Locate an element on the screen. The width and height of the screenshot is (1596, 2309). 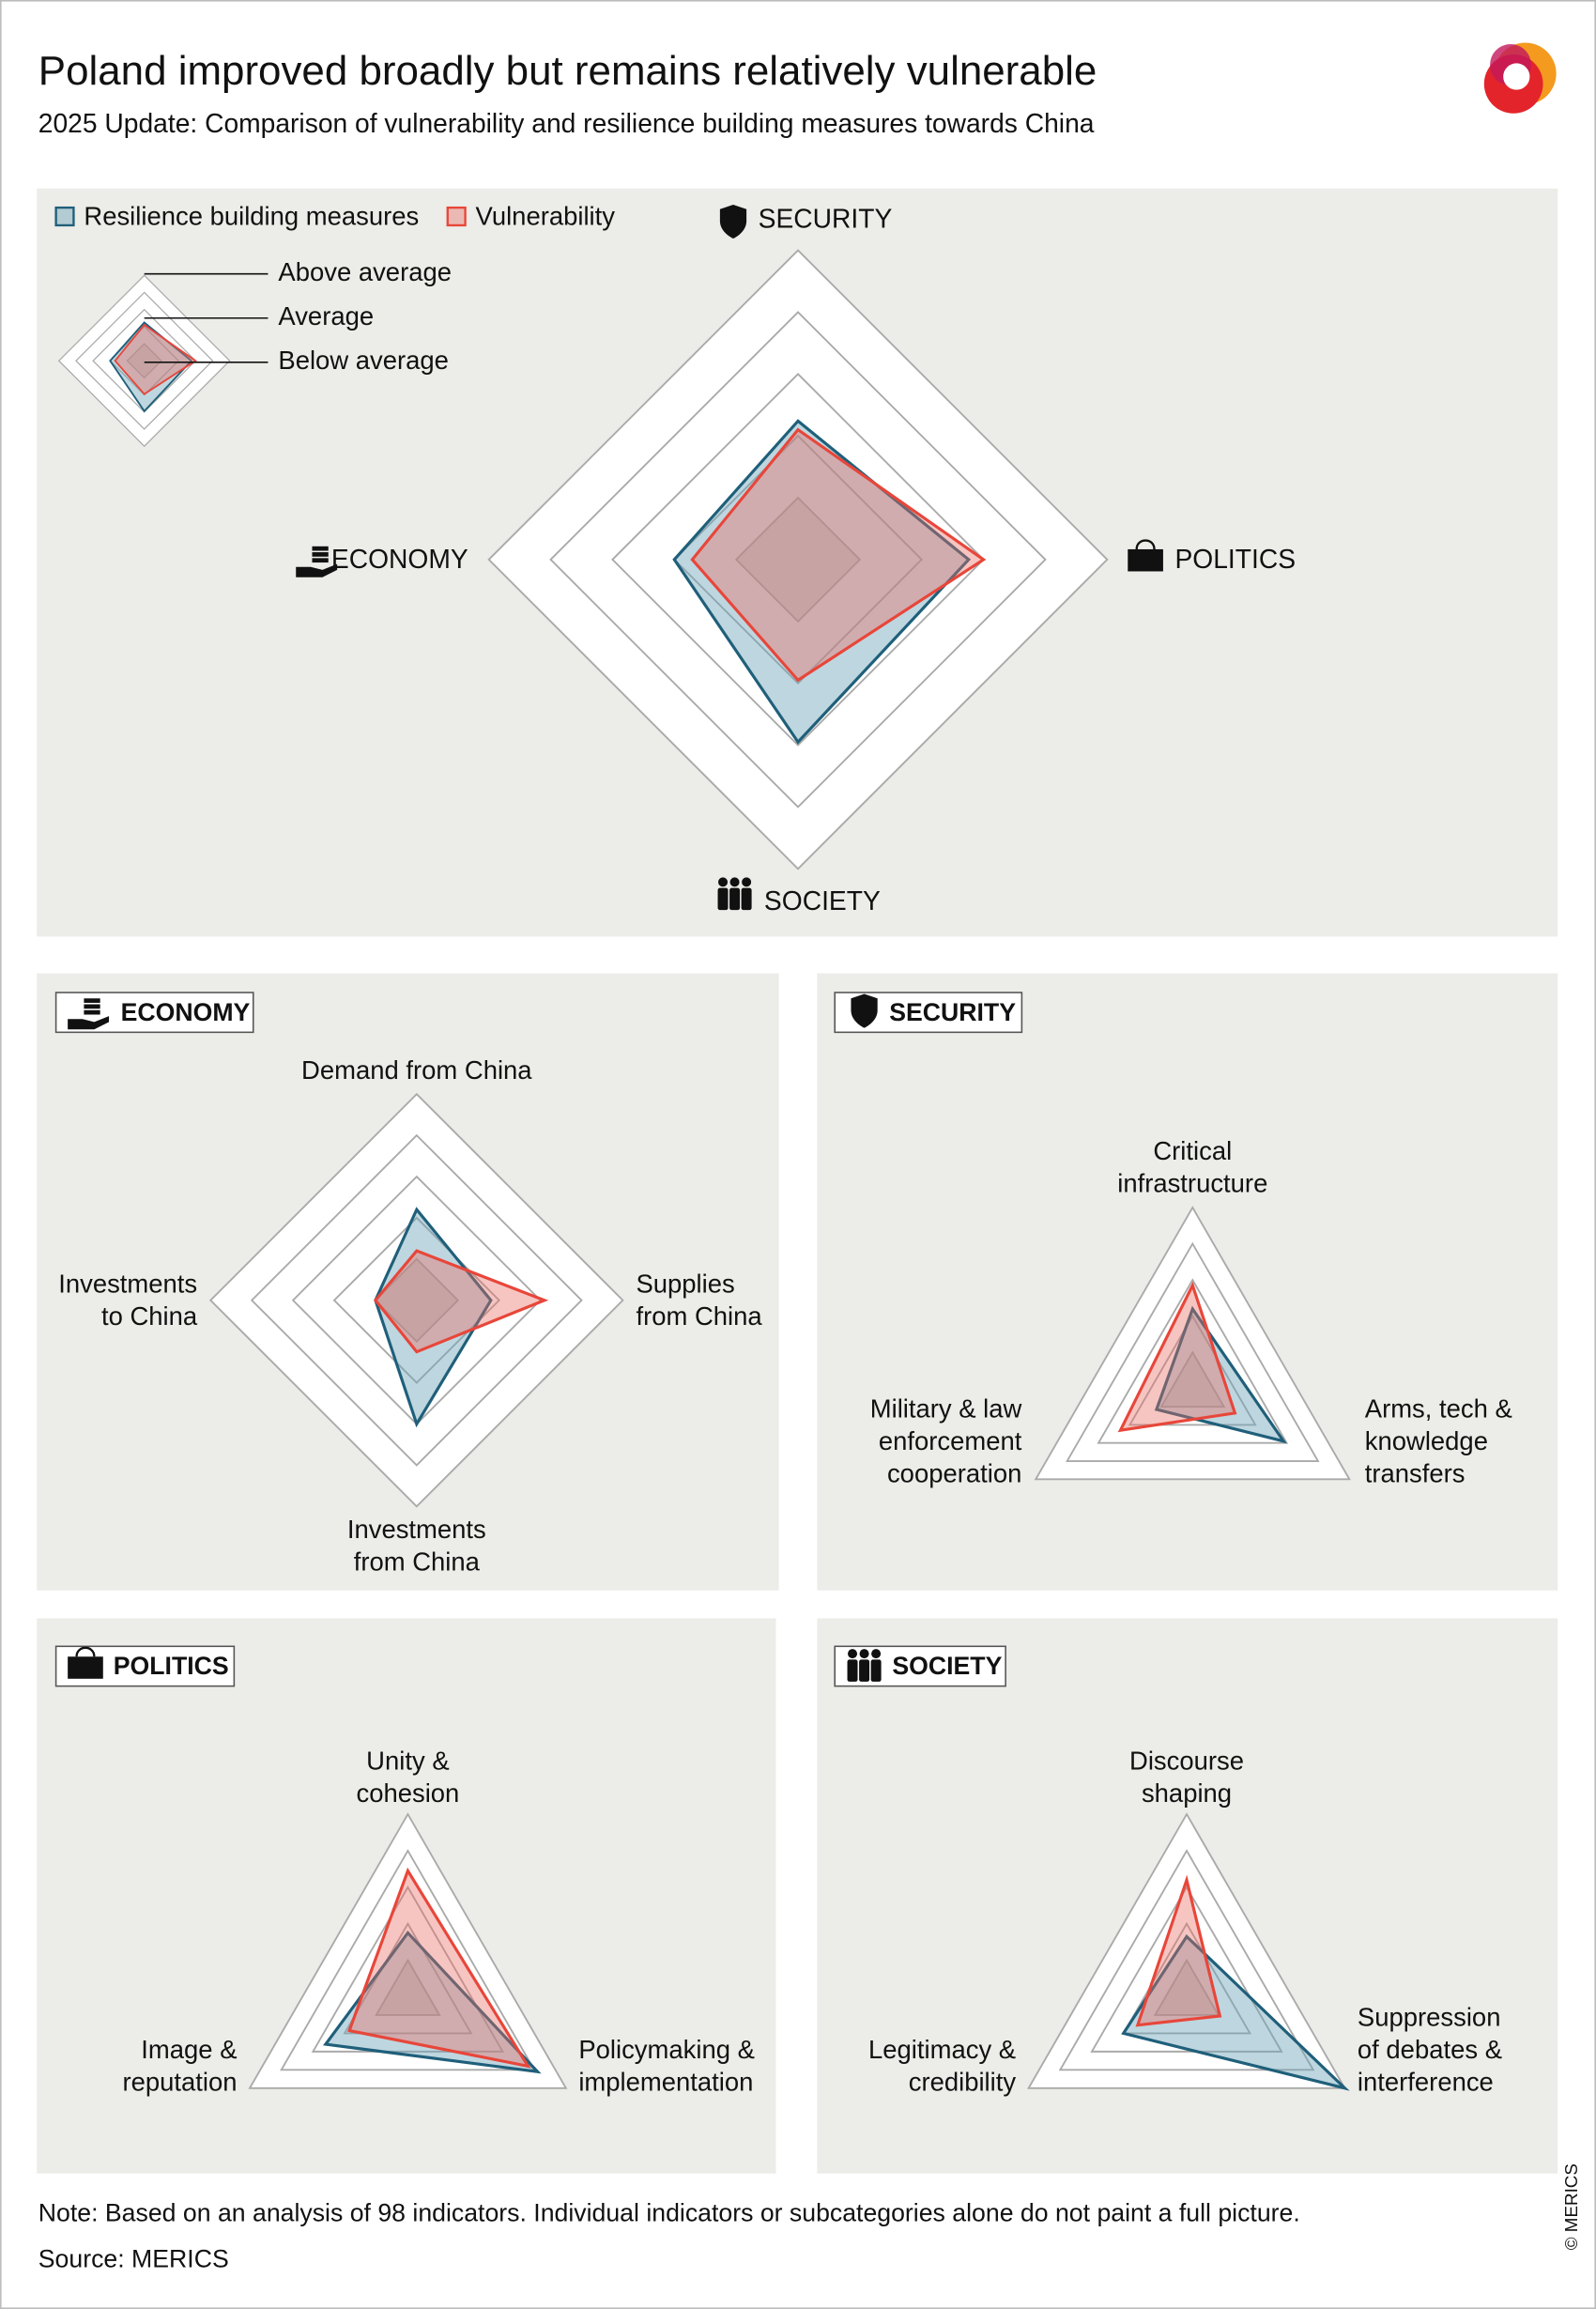
axis-label: shaping is located at coordinates (1187, 1793).